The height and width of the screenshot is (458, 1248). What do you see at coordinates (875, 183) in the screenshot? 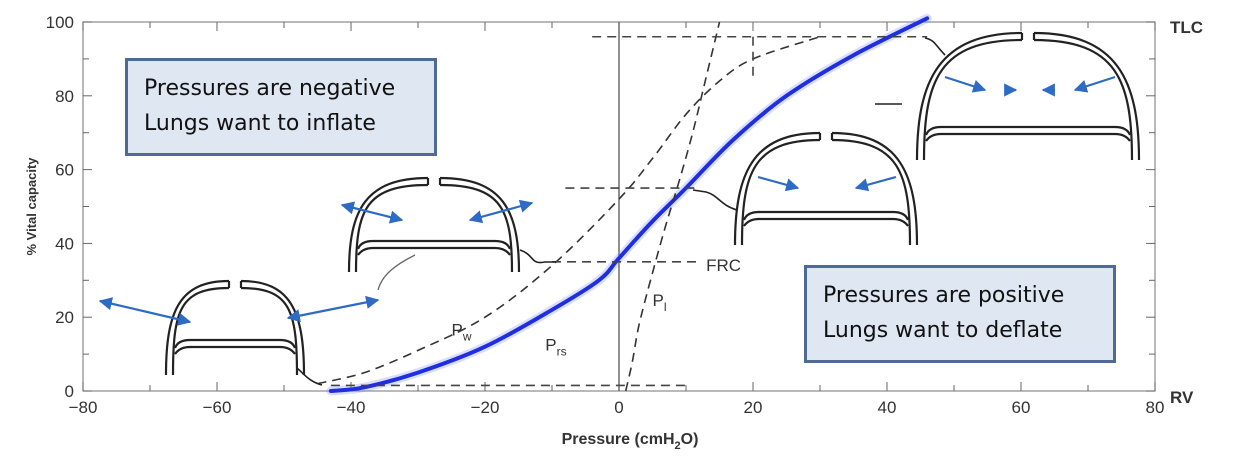
I see `inward-arrow-mid-right` at bounding box center [875, 183].